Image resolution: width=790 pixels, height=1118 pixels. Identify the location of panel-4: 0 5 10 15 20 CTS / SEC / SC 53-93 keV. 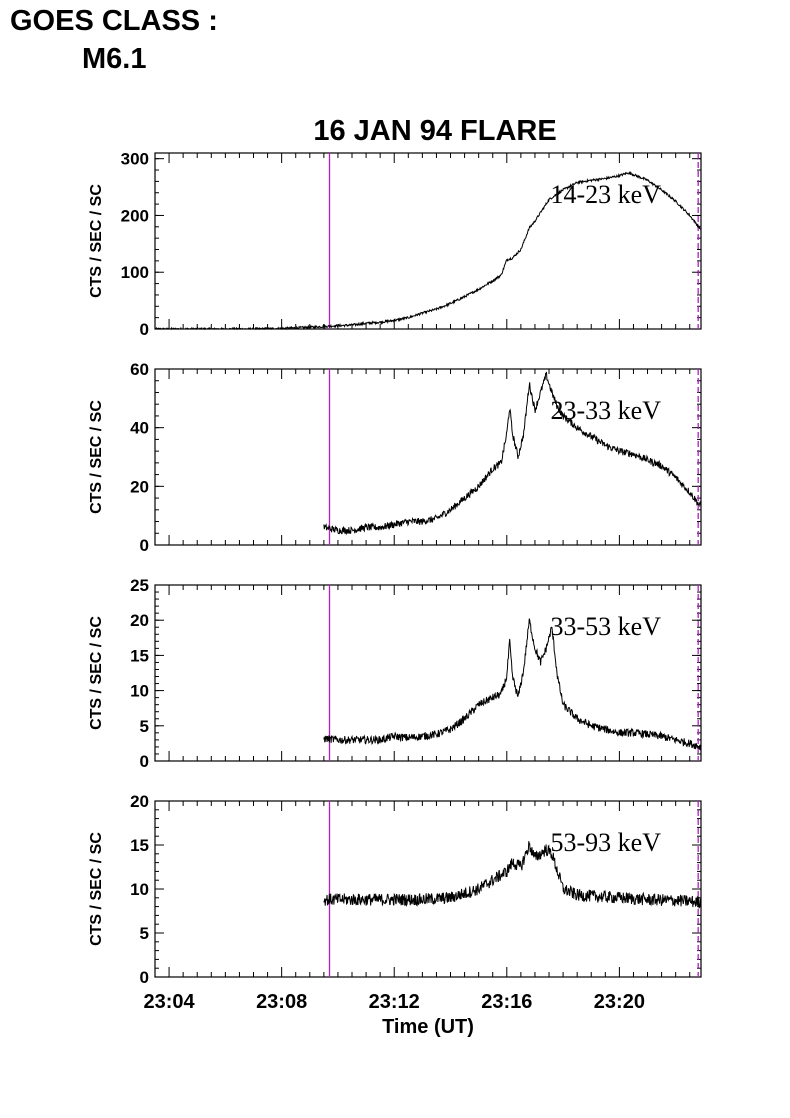
(395, 889).